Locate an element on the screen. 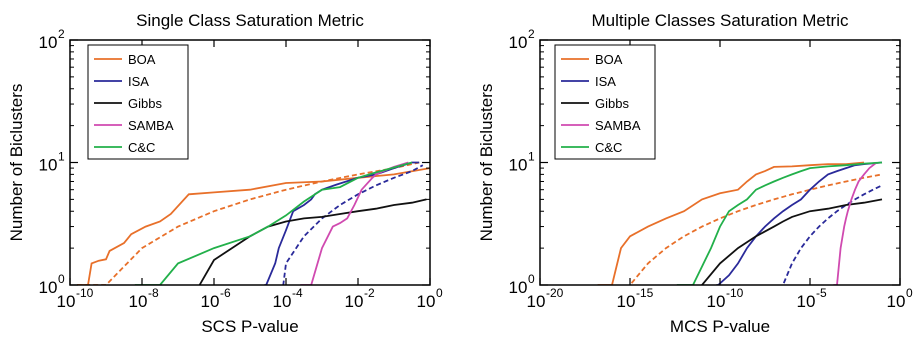 The image size is (920, 345). chart-title: Multiple Classes Saturation Metric is located at coordinates (720, 20).